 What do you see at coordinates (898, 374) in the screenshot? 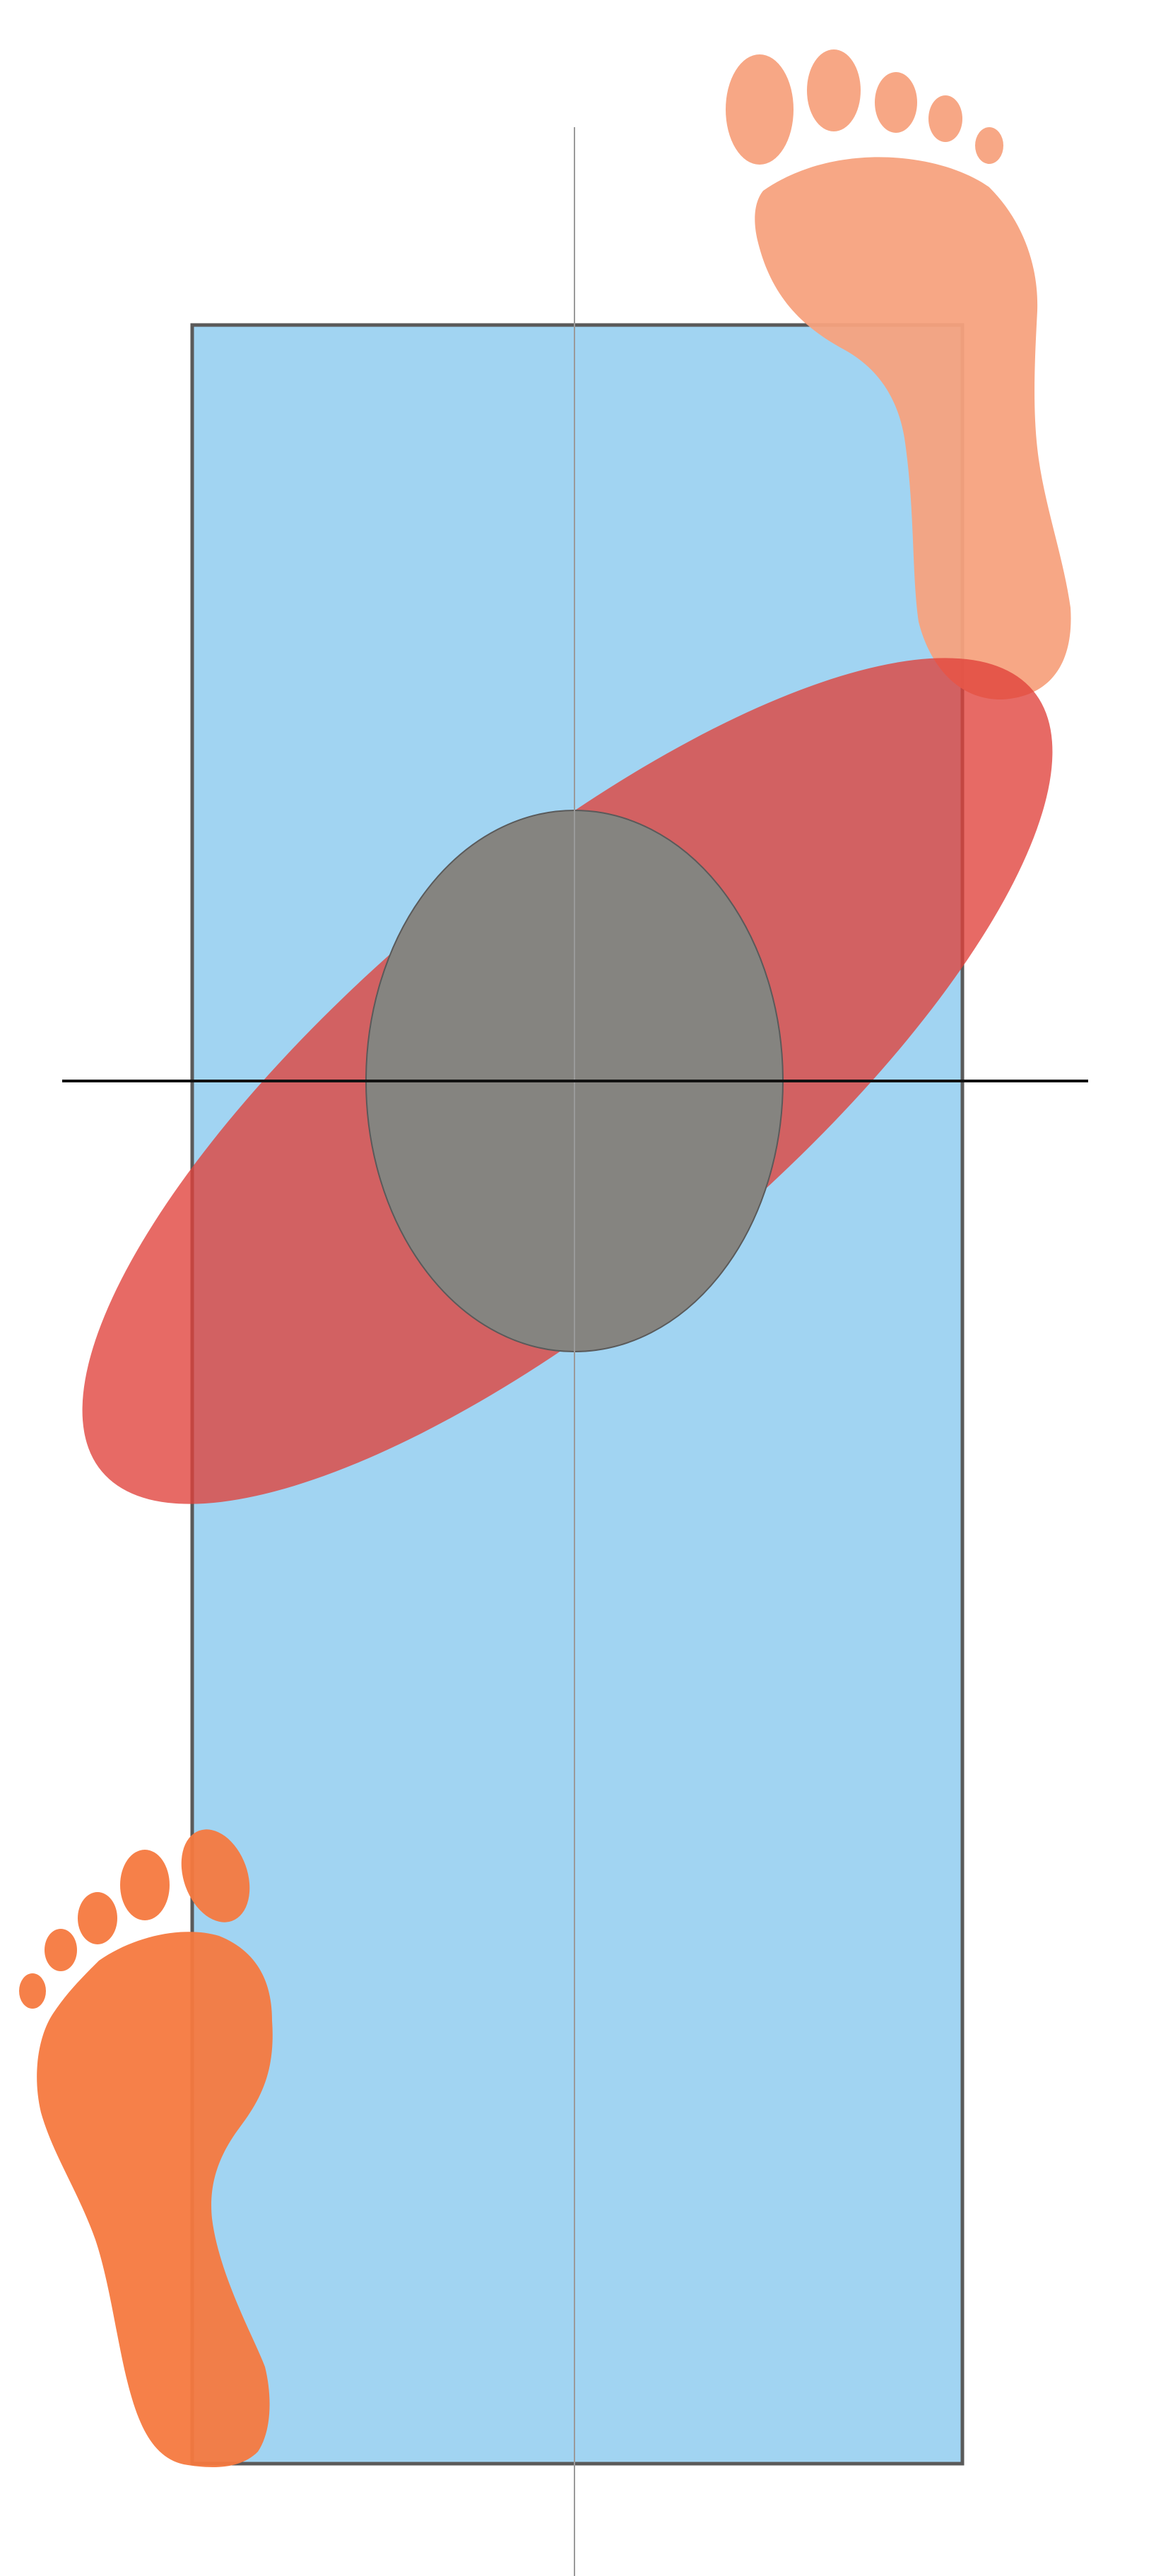
I see `right-footprint-icon` at bounding box center [898, 374].